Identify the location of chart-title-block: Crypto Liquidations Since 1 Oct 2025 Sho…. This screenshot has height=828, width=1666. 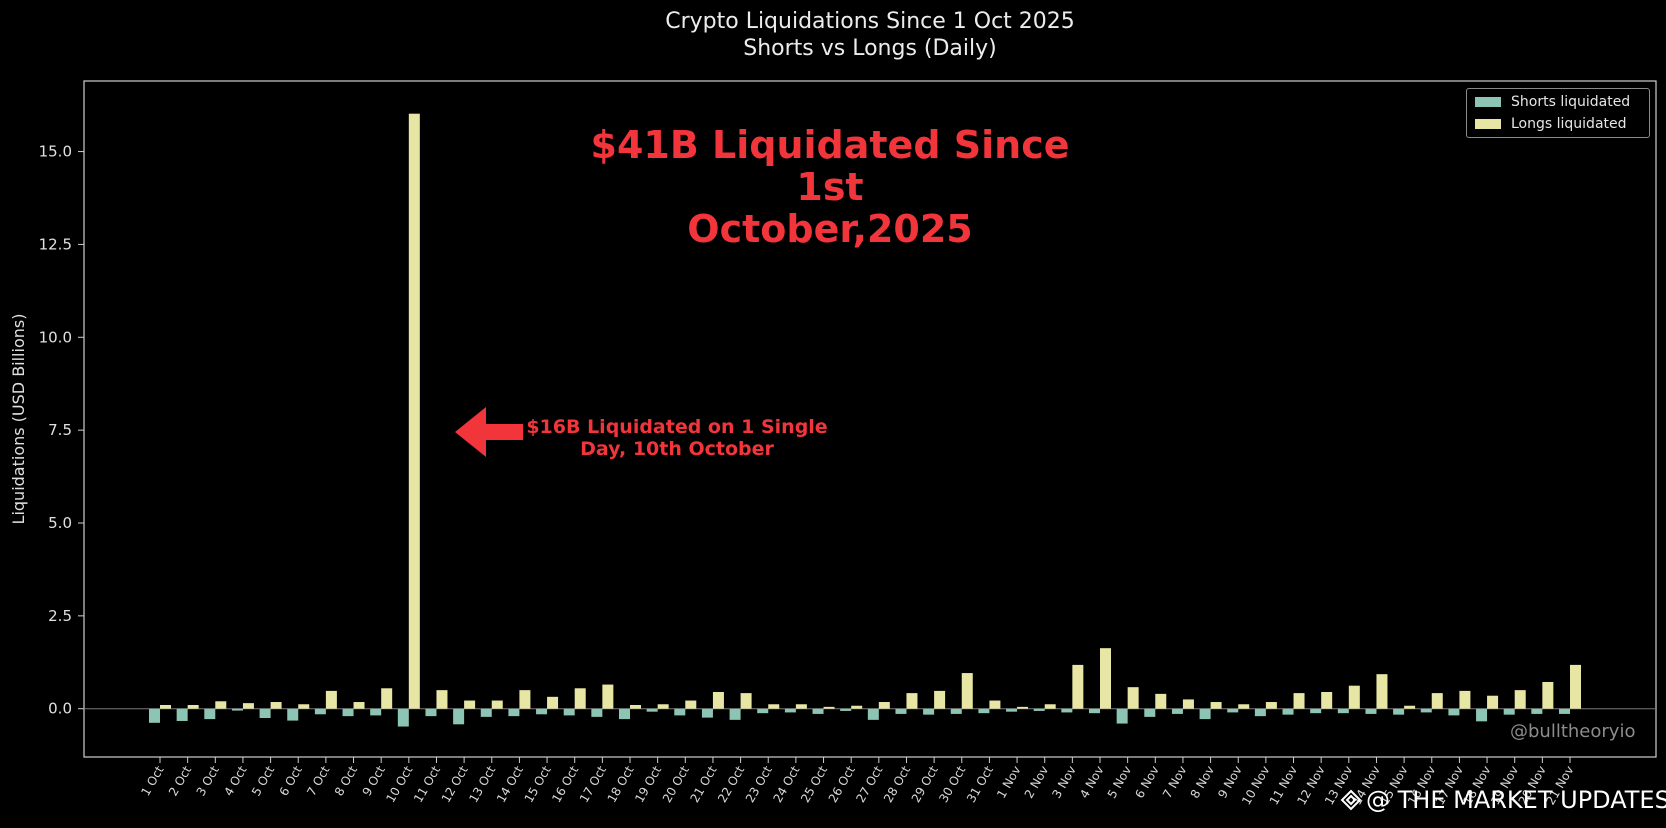
(833, 35).